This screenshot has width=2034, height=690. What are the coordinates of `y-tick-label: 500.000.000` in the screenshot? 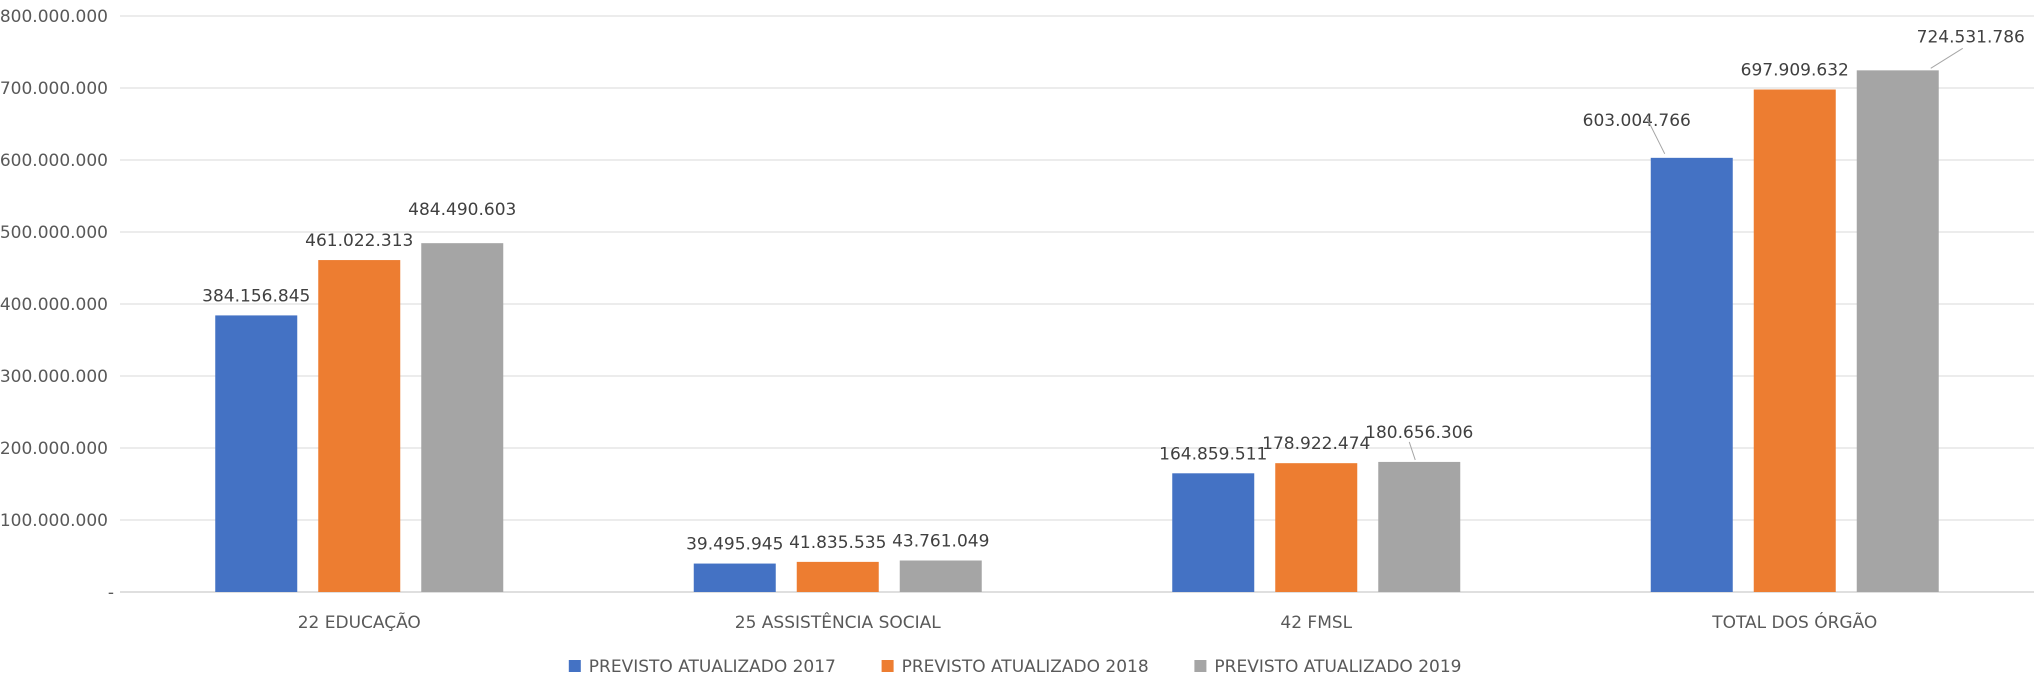 It's located at (54, 233).